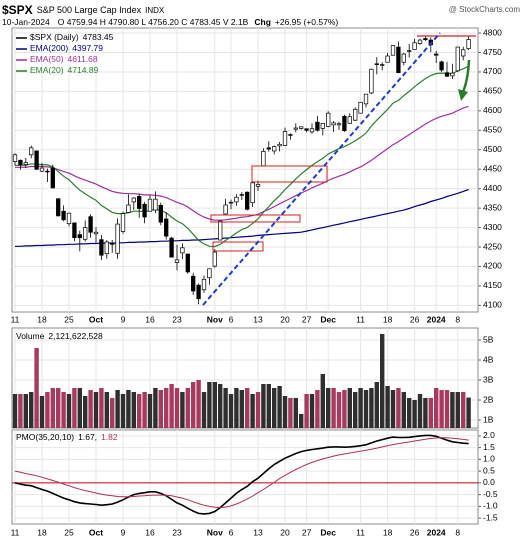  Describe the element at coordinates (457, 532) in the screenshot. I see `x-tick-label: 8` at that location.